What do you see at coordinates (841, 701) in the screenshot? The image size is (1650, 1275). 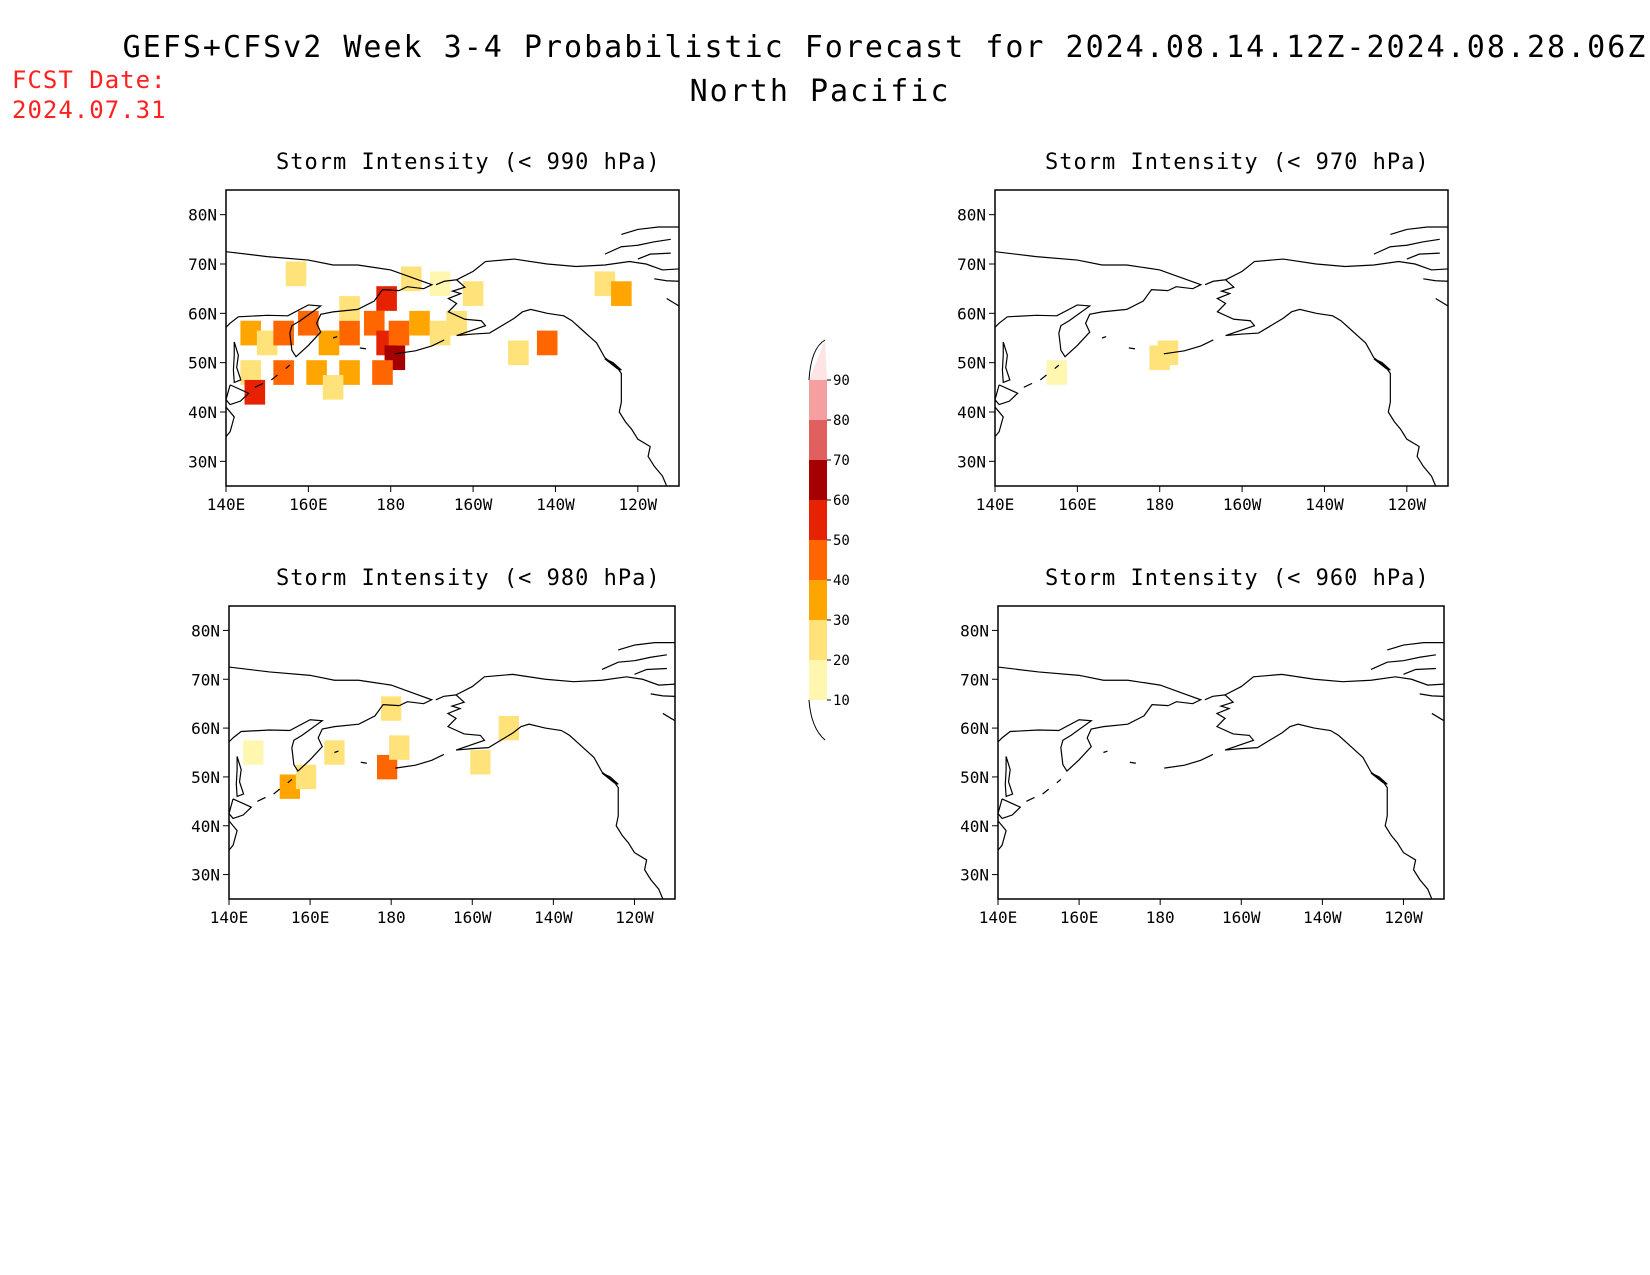 I see `colorbar-label: 10` at bounding box center [841, 701].